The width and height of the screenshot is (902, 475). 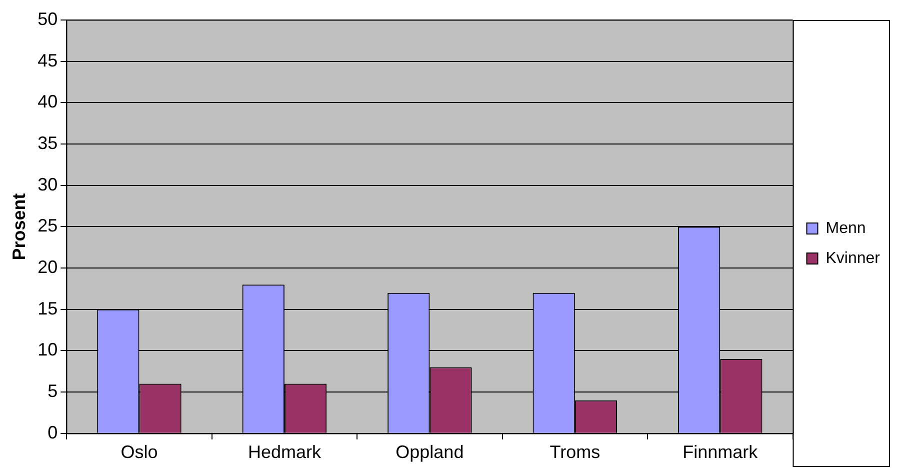 I want to click on legend-label: Kvinner, so click(x=853, y=258).